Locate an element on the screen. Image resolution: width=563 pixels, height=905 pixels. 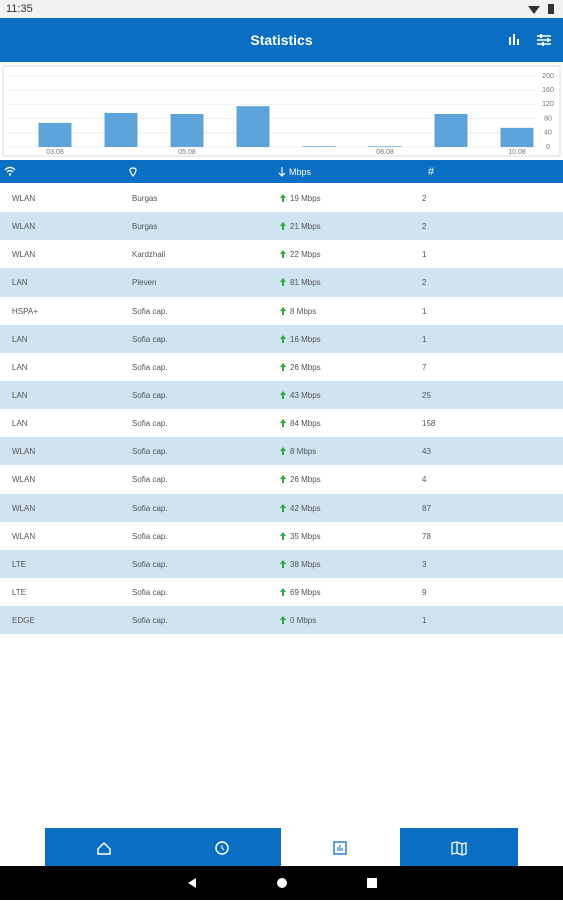
count: 158 is located at coordinates (429, 424).